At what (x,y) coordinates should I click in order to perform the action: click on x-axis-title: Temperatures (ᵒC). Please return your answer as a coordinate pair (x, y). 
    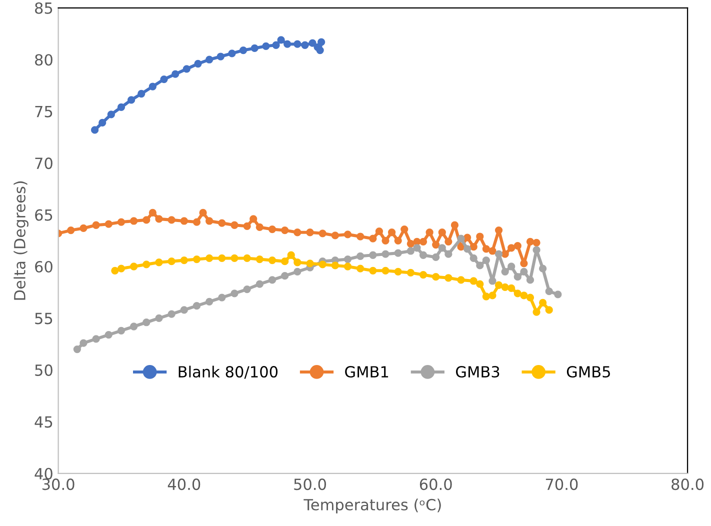
    Looking at the image, I should click on (372, 506).